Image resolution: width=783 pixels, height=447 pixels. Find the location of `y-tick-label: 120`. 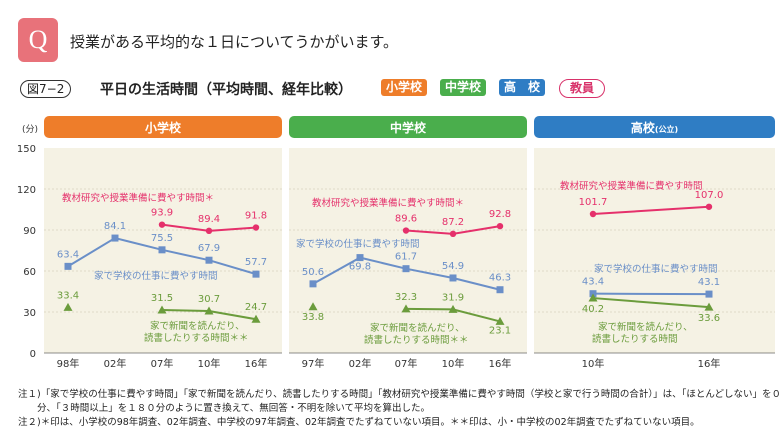

y-tick-label: 120 is located at coordinates (26, 190).